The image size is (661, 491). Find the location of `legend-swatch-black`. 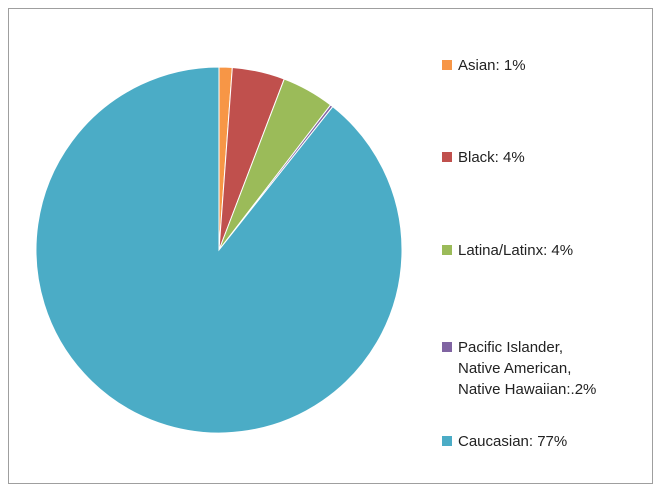

legend-swatch-black is located at coordinates (447, 157).